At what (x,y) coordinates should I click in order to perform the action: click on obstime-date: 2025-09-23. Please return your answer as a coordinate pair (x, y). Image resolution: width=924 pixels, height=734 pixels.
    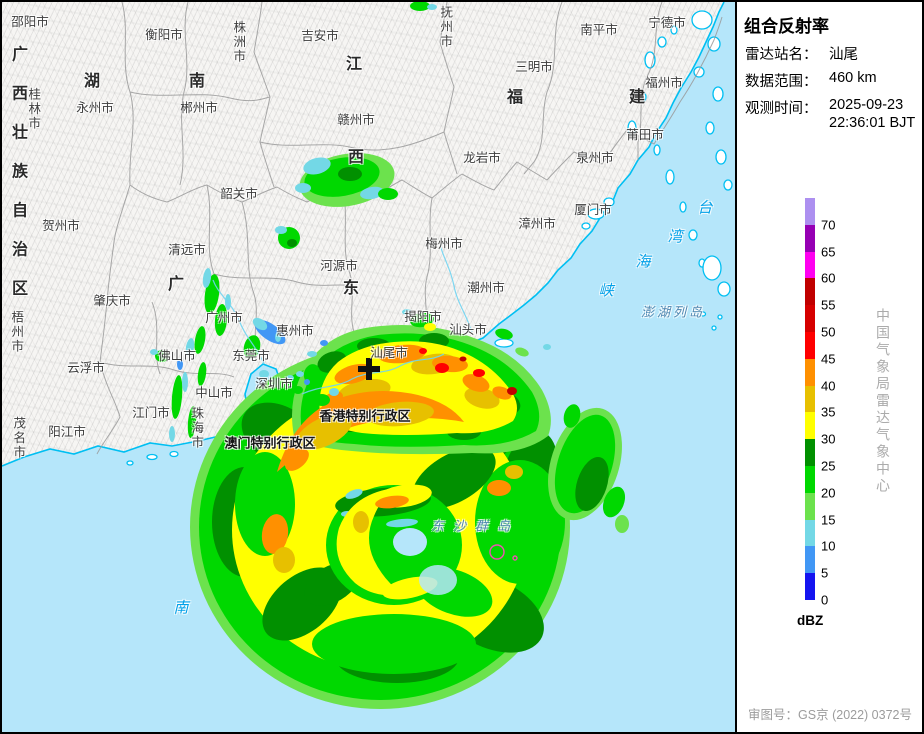
    Looking at the image, I should click on (866, 105).